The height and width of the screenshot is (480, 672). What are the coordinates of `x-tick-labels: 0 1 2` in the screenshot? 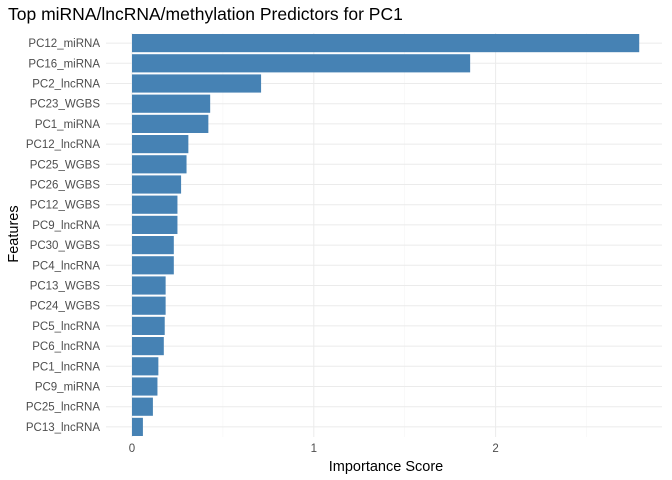 It's located at (314, 449).